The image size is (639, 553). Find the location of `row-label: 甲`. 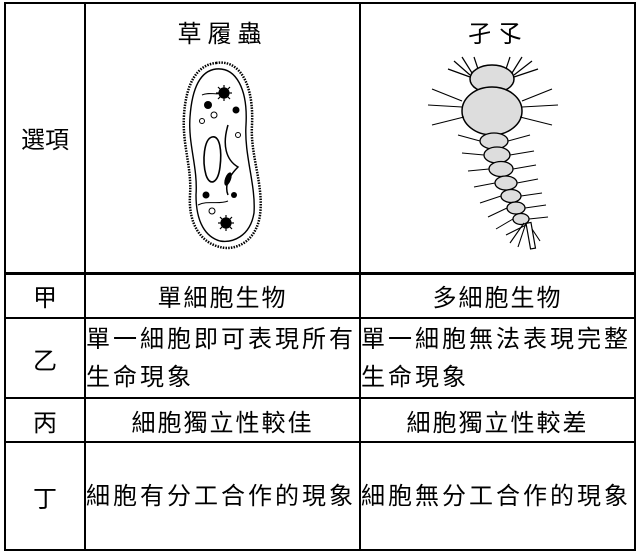

row-label: 甲 is located at coordinates (45, 295).